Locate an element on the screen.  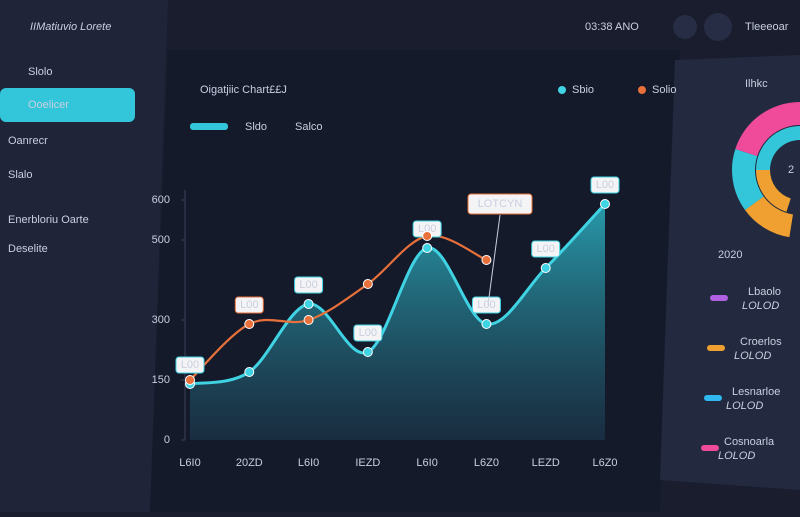
y-tick-label: 0 is located at coordinates (167, 440).